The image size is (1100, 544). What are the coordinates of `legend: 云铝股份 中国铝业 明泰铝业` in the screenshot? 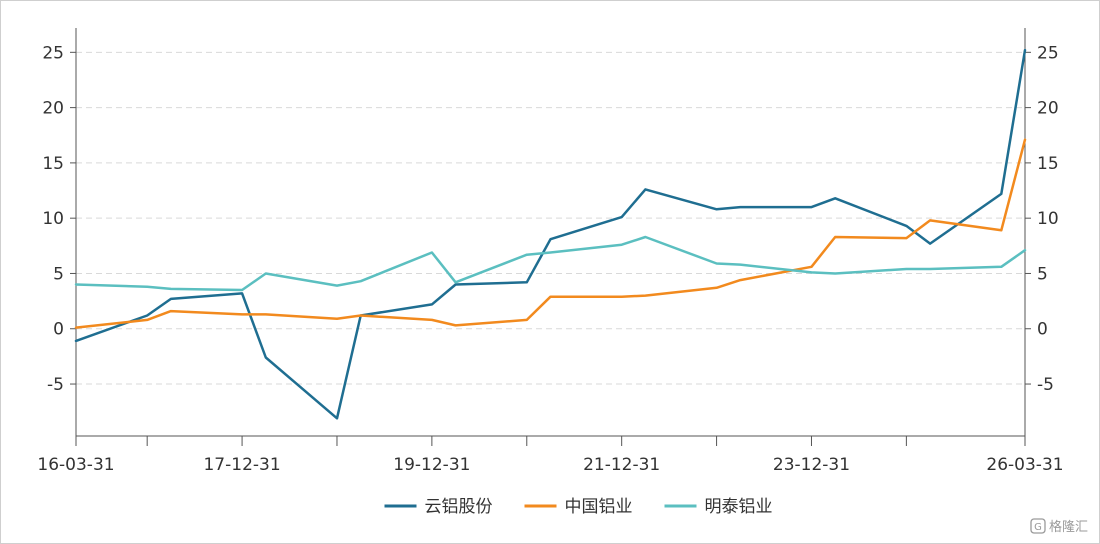 It's located at (578, 507).